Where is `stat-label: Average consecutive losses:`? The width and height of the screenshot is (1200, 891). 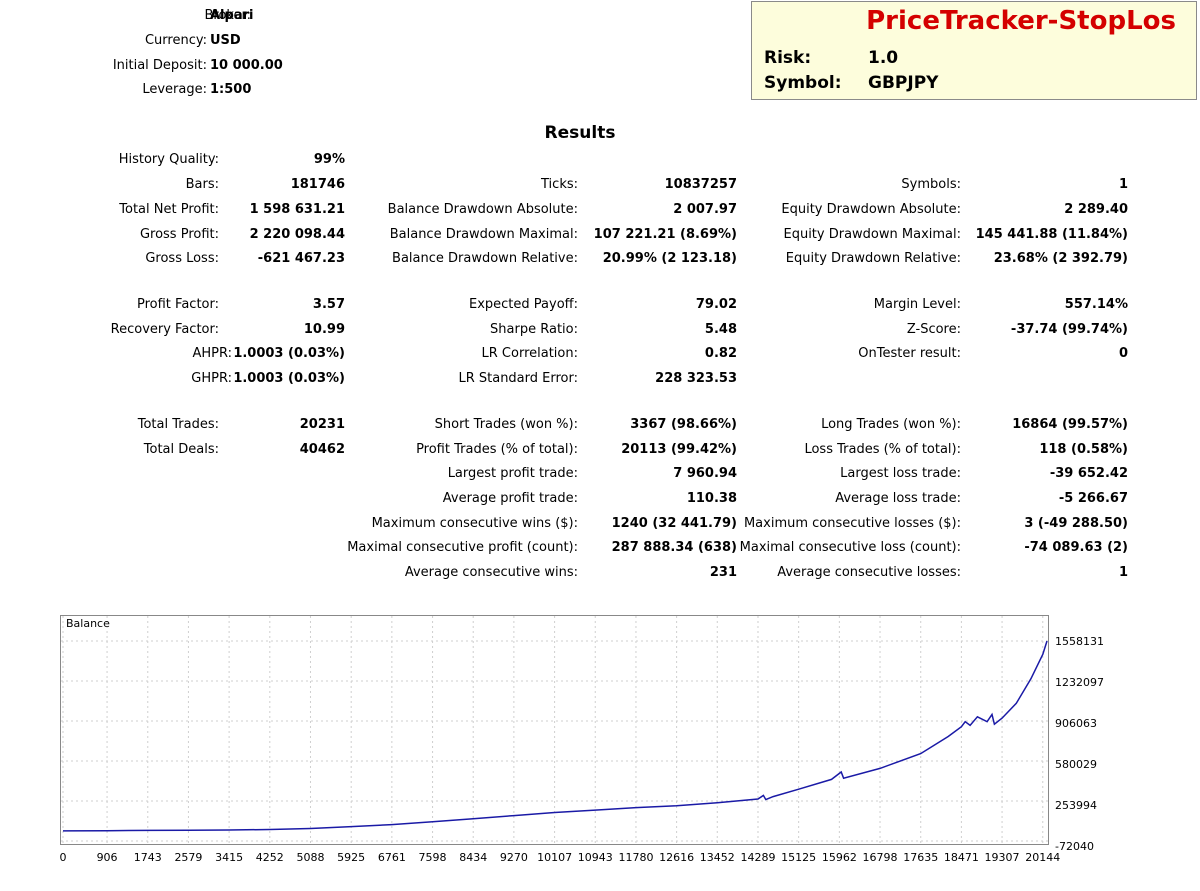
stat-label: Average consecutive losses: is located at coordinates (869, 572).